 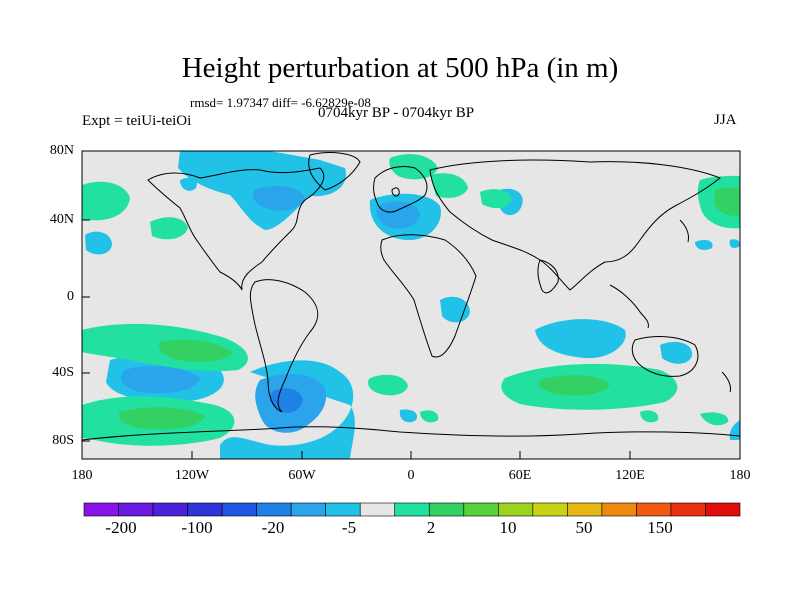 I want to click on lon-label-0: 0, so click(x=411, y=475).